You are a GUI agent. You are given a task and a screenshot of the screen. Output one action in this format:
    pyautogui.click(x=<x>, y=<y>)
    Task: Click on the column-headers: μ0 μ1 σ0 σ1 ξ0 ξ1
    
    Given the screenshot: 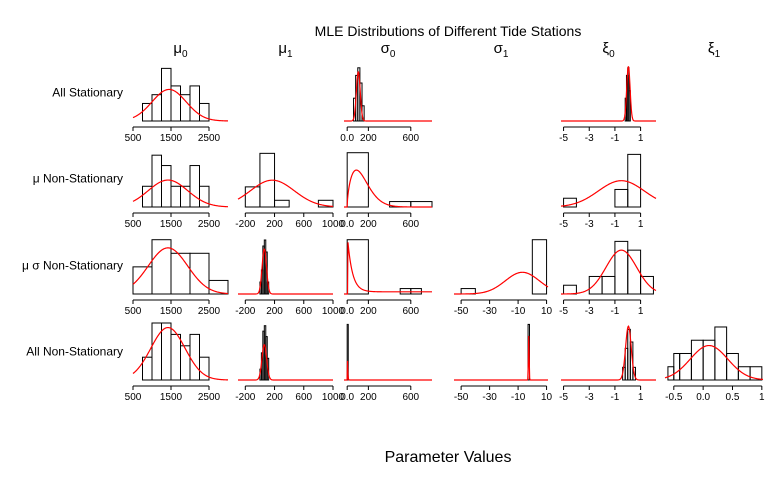 What is the action you would take?
    pyautogui.click(x=446, y=50)
    